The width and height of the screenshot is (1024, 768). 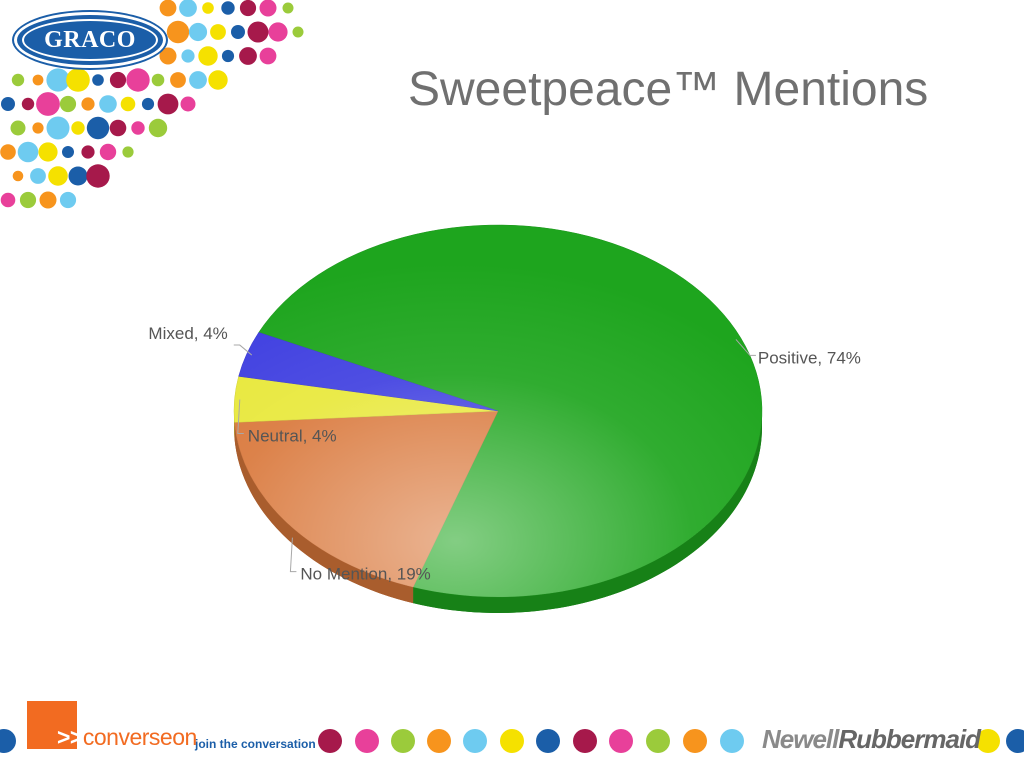 I want to click on chart-title: Sweetpeace™ Mentions, so click(x=668, y=89).